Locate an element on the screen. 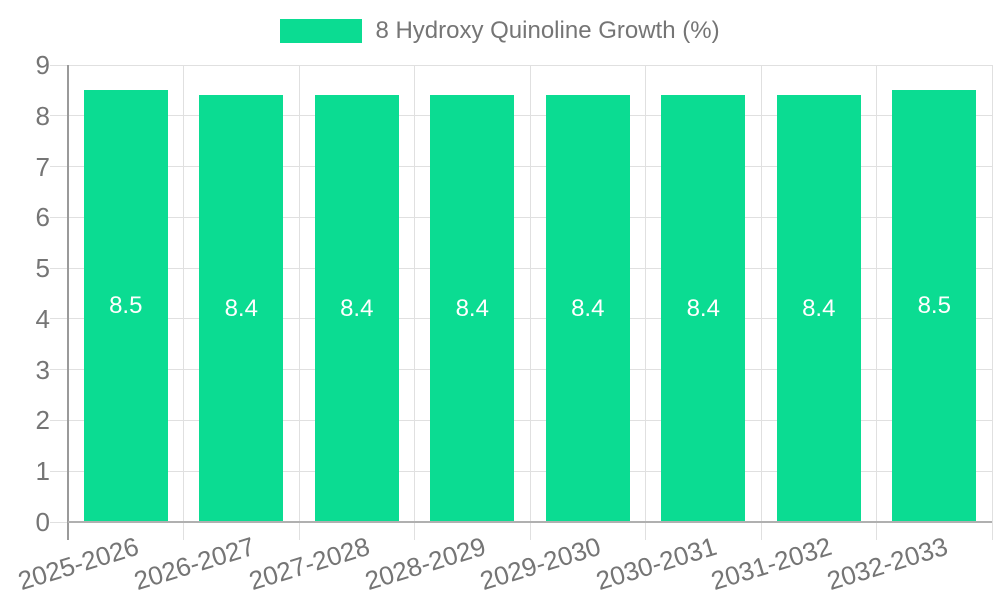  x-axis-label: 2032-2033 is located at coordinates (887, 564).